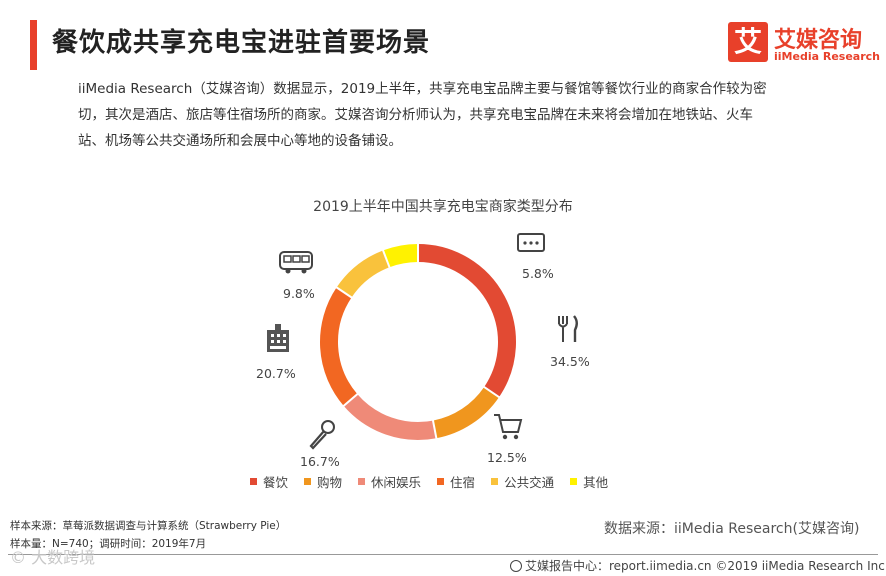  I want to click on logo-name-cn: 艾媒咨询, so click(818, 40).